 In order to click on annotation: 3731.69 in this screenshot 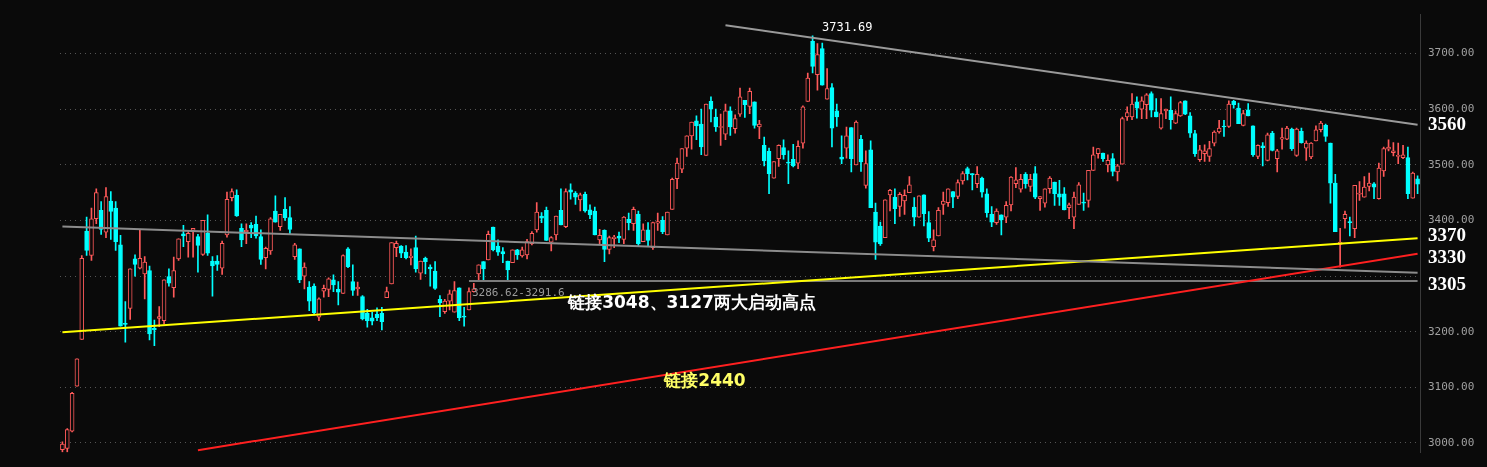, I will do `click(847, 27)`.